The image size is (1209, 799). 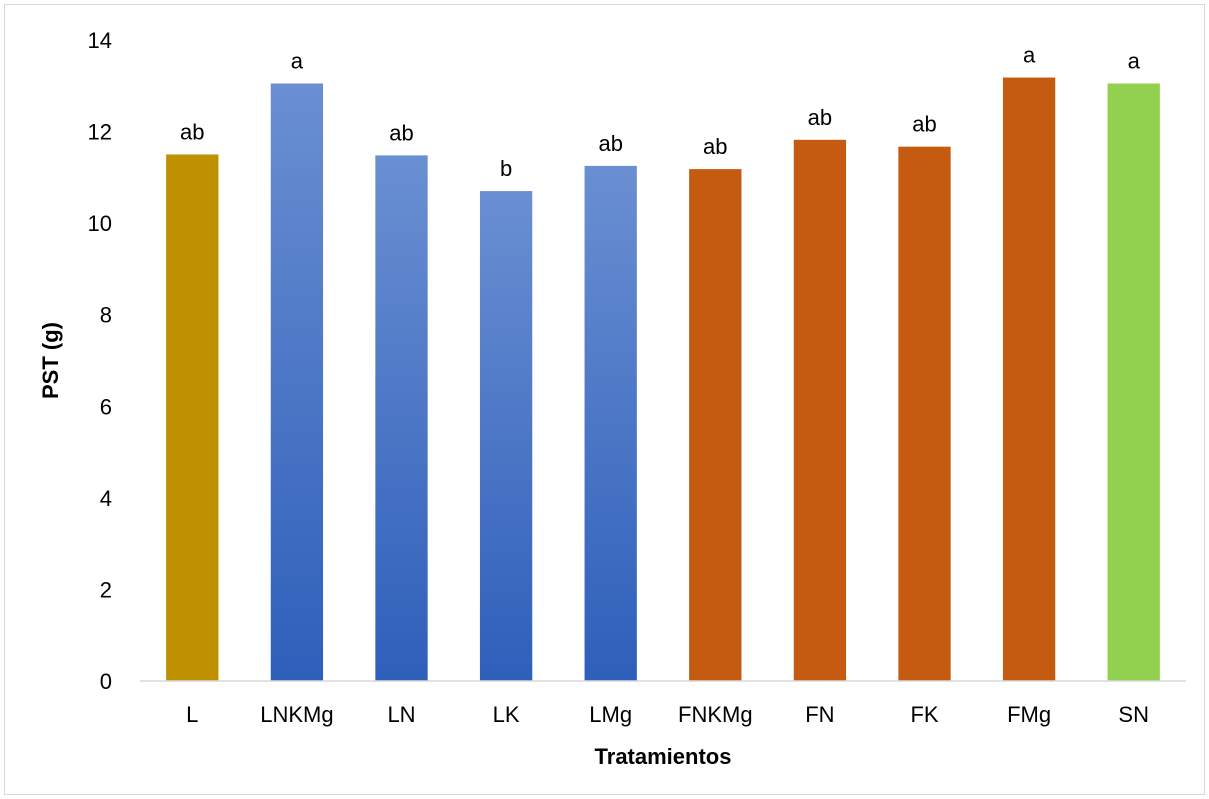 I want to click on y-tick-label: 6, so click(x=106, y=406).